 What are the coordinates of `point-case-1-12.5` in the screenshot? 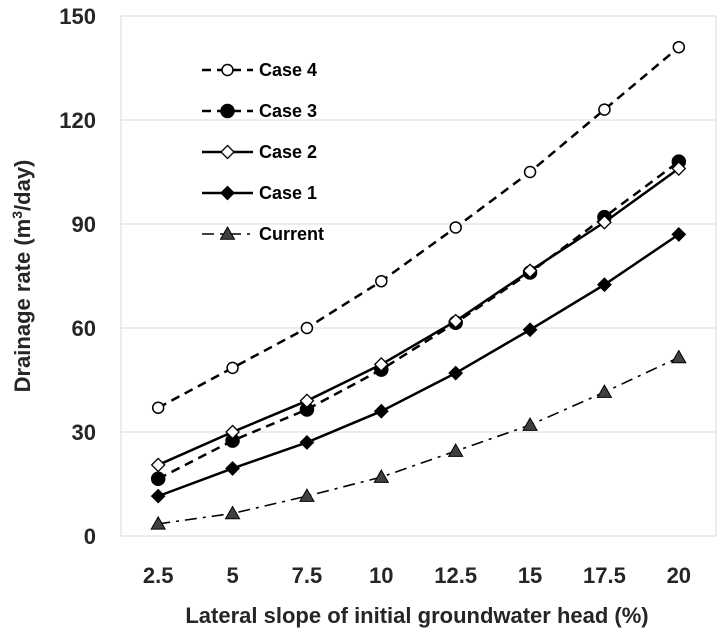 It's located at (456, 373).